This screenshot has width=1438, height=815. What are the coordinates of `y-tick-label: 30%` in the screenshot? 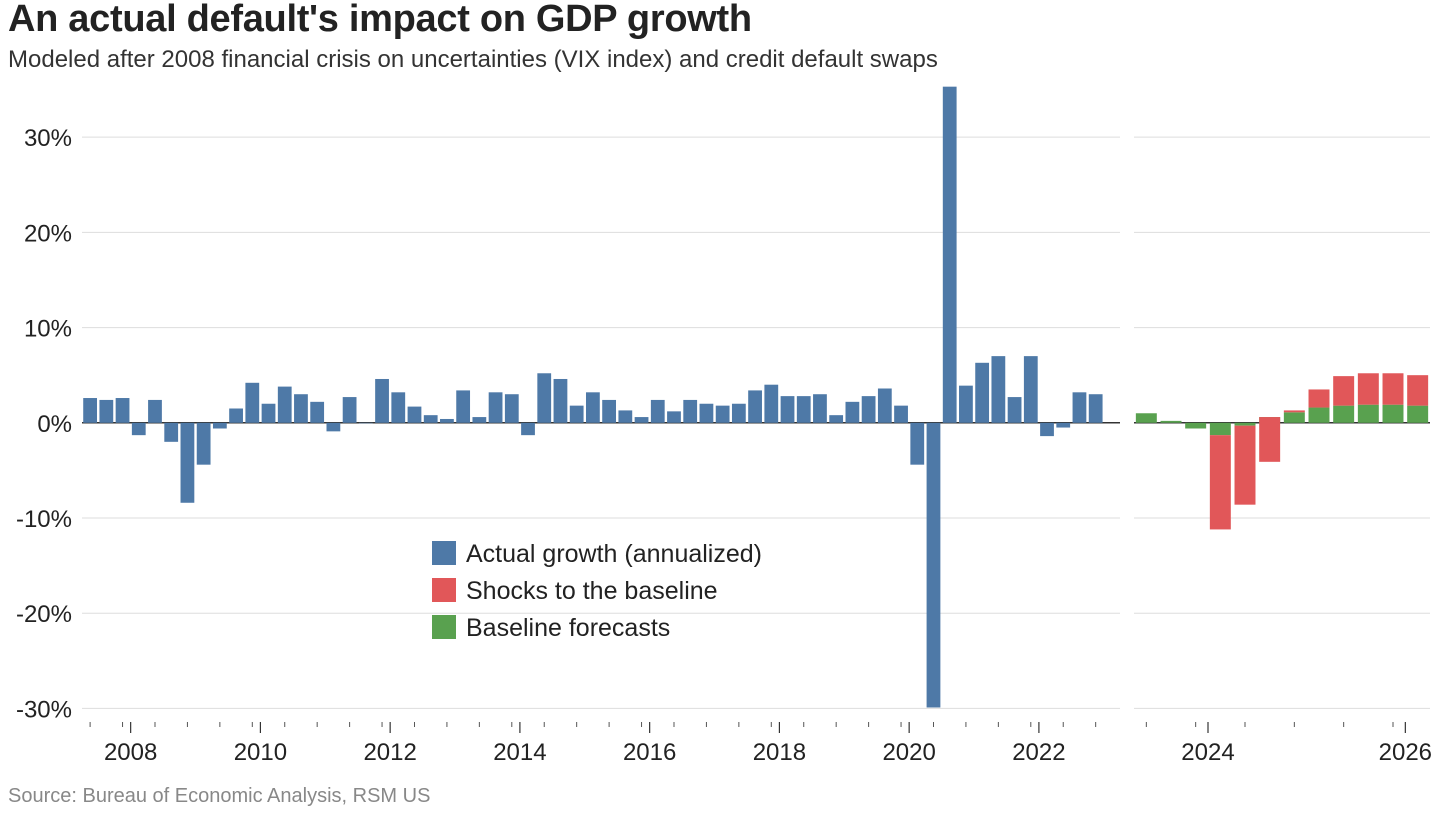 It's located at (48, 138).